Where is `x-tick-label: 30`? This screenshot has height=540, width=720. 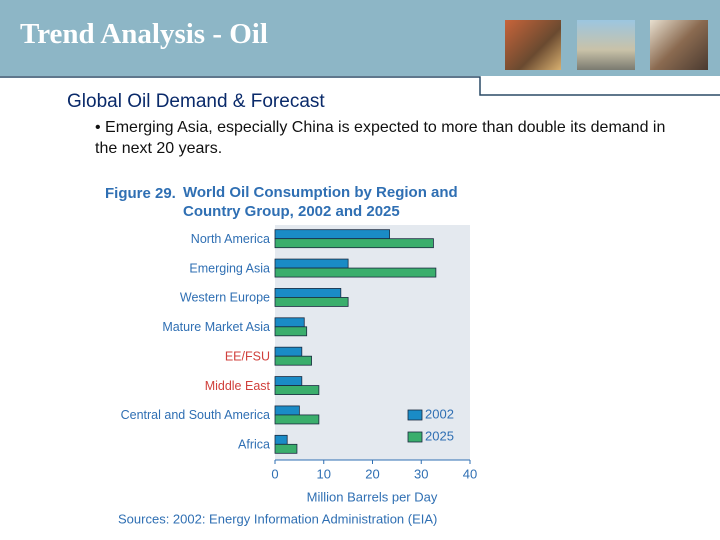
x-tick-label: 30 is located at coordinates (421, 473).